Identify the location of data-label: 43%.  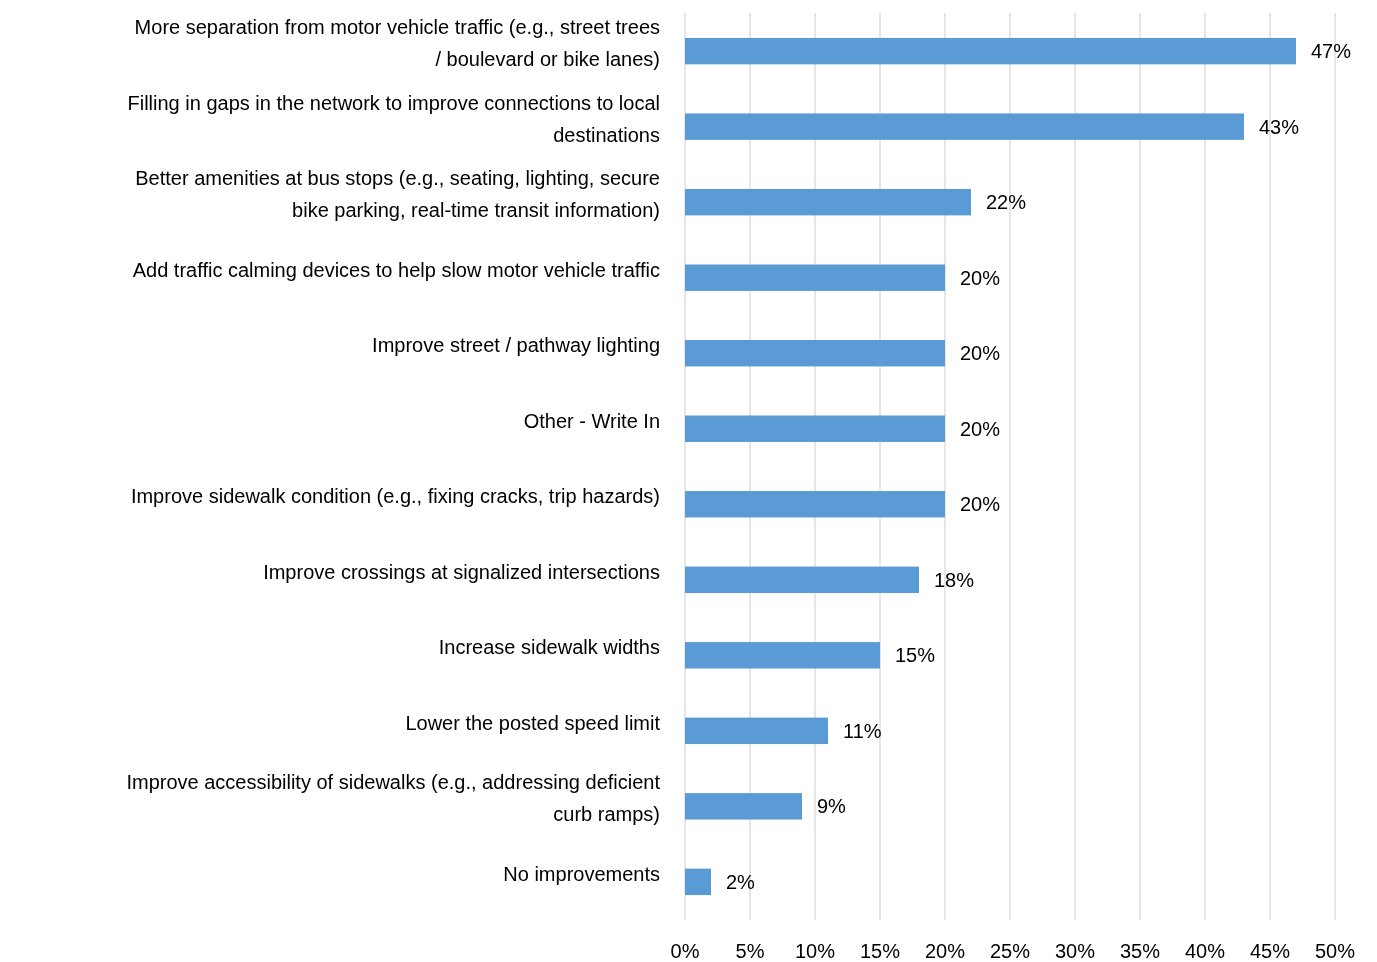
(1279, 126).